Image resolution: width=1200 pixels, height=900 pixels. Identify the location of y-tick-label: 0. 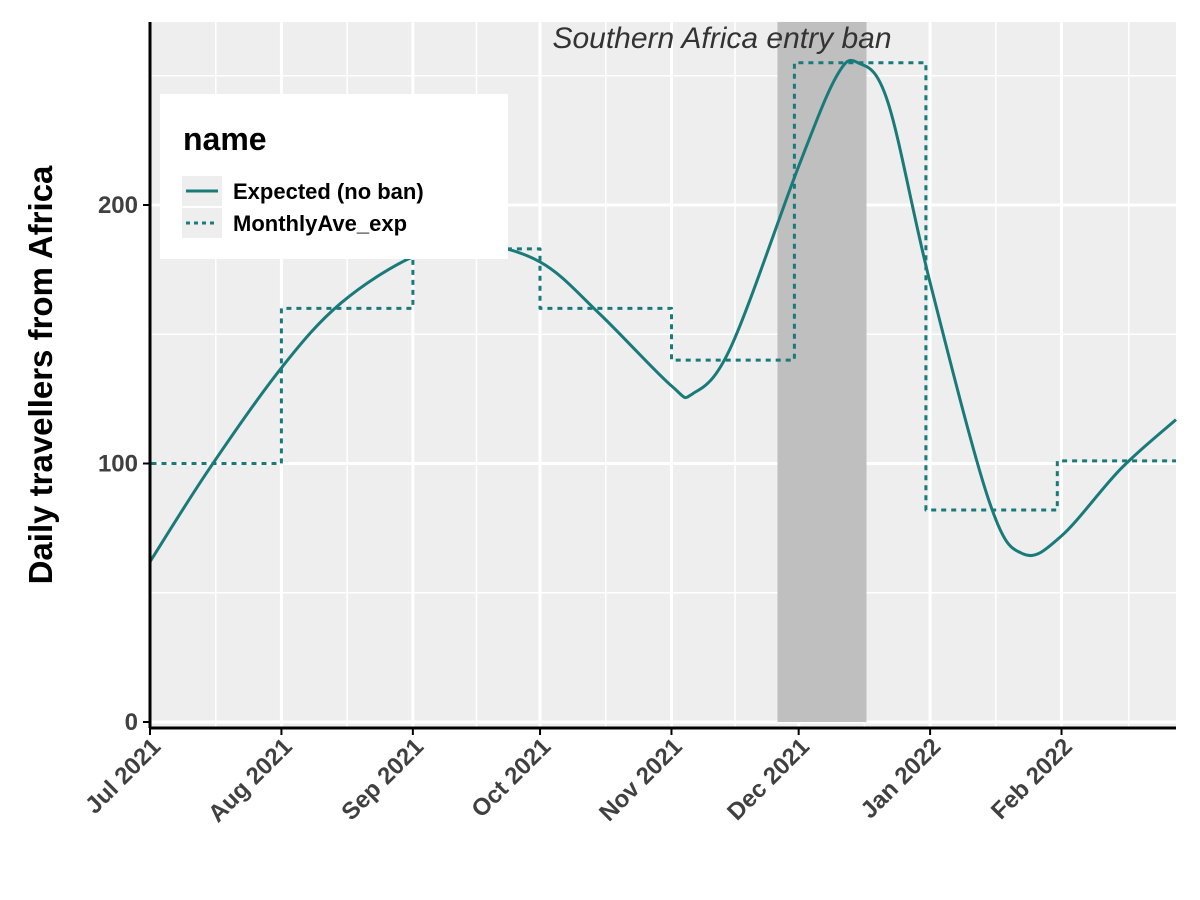
(131, 722).